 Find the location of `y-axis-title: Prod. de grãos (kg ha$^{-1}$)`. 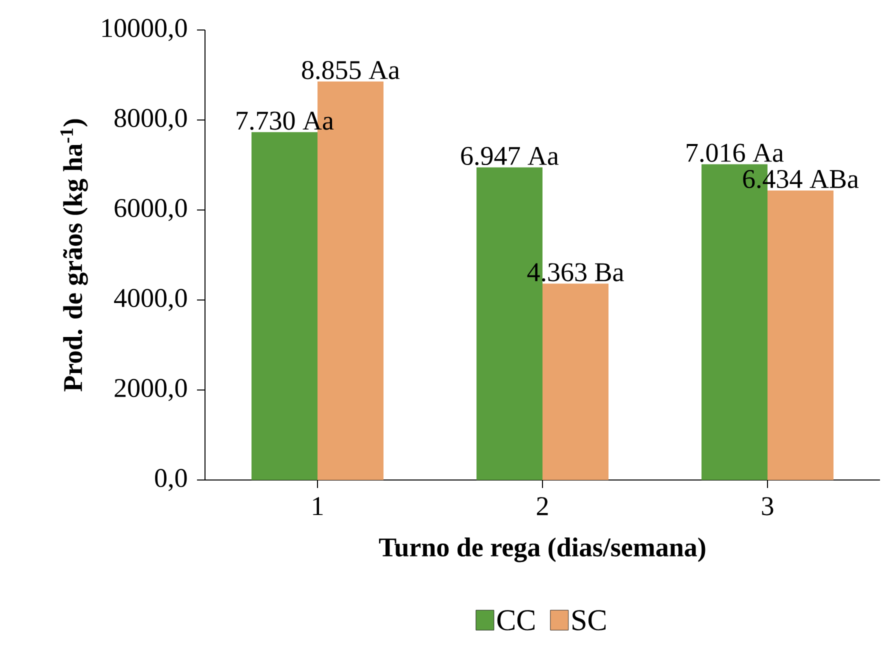

y-axis-title: Prod. de grãos (kg ha$^{-1}$) is located at coordinates (74, 255).